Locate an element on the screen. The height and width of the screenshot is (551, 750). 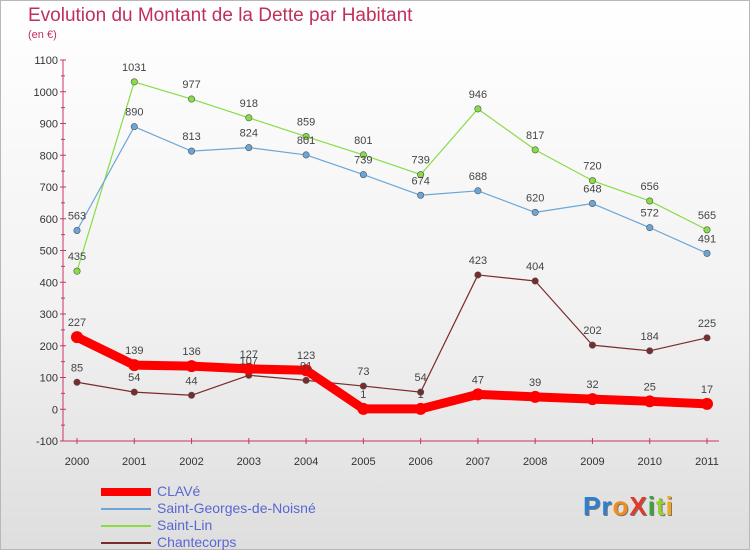
x-tick-label: 2010 is located at coordinates (649, 462).